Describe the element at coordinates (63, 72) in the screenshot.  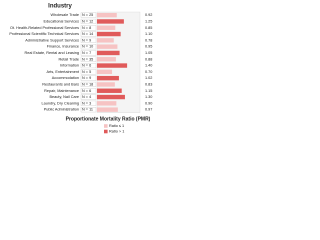
I see `category-label: Arts, Entertainment` at that location.